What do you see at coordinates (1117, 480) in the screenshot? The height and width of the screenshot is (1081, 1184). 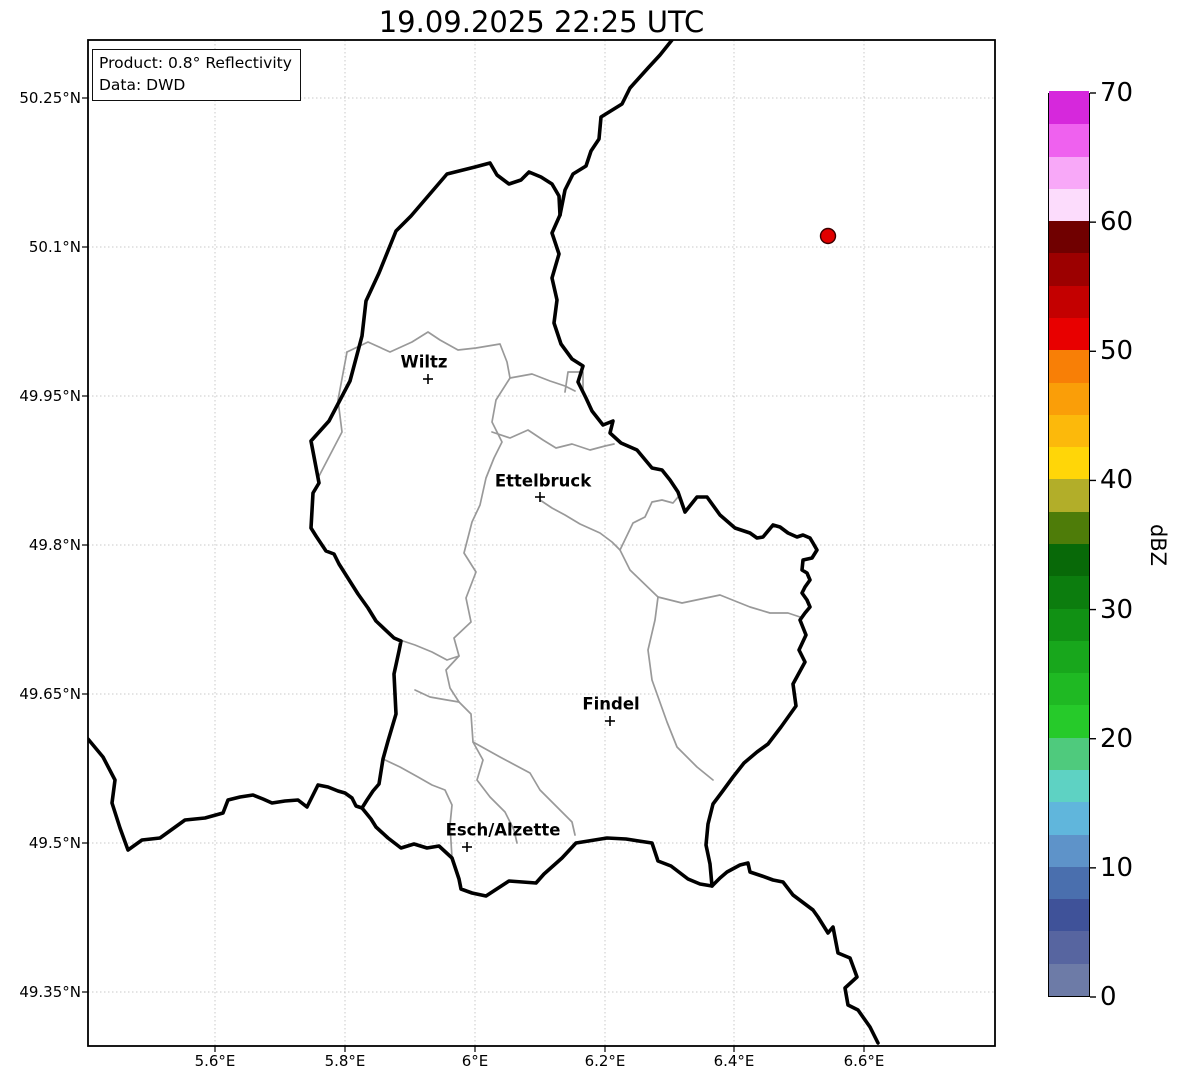 I see `colorbar-tick-label: 40` at bounding box center [1117, 480].